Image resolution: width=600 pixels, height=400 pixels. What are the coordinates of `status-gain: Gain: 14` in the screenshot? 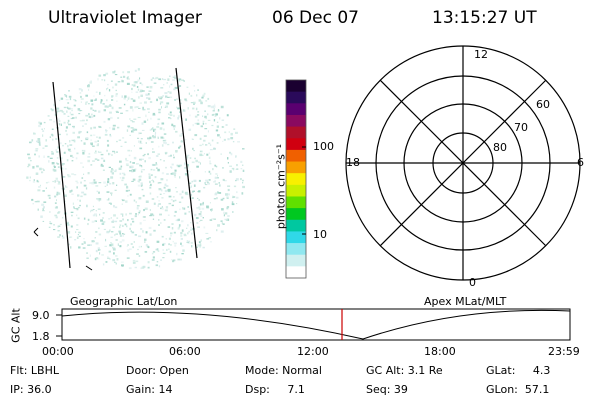 It's located at (149, 389).